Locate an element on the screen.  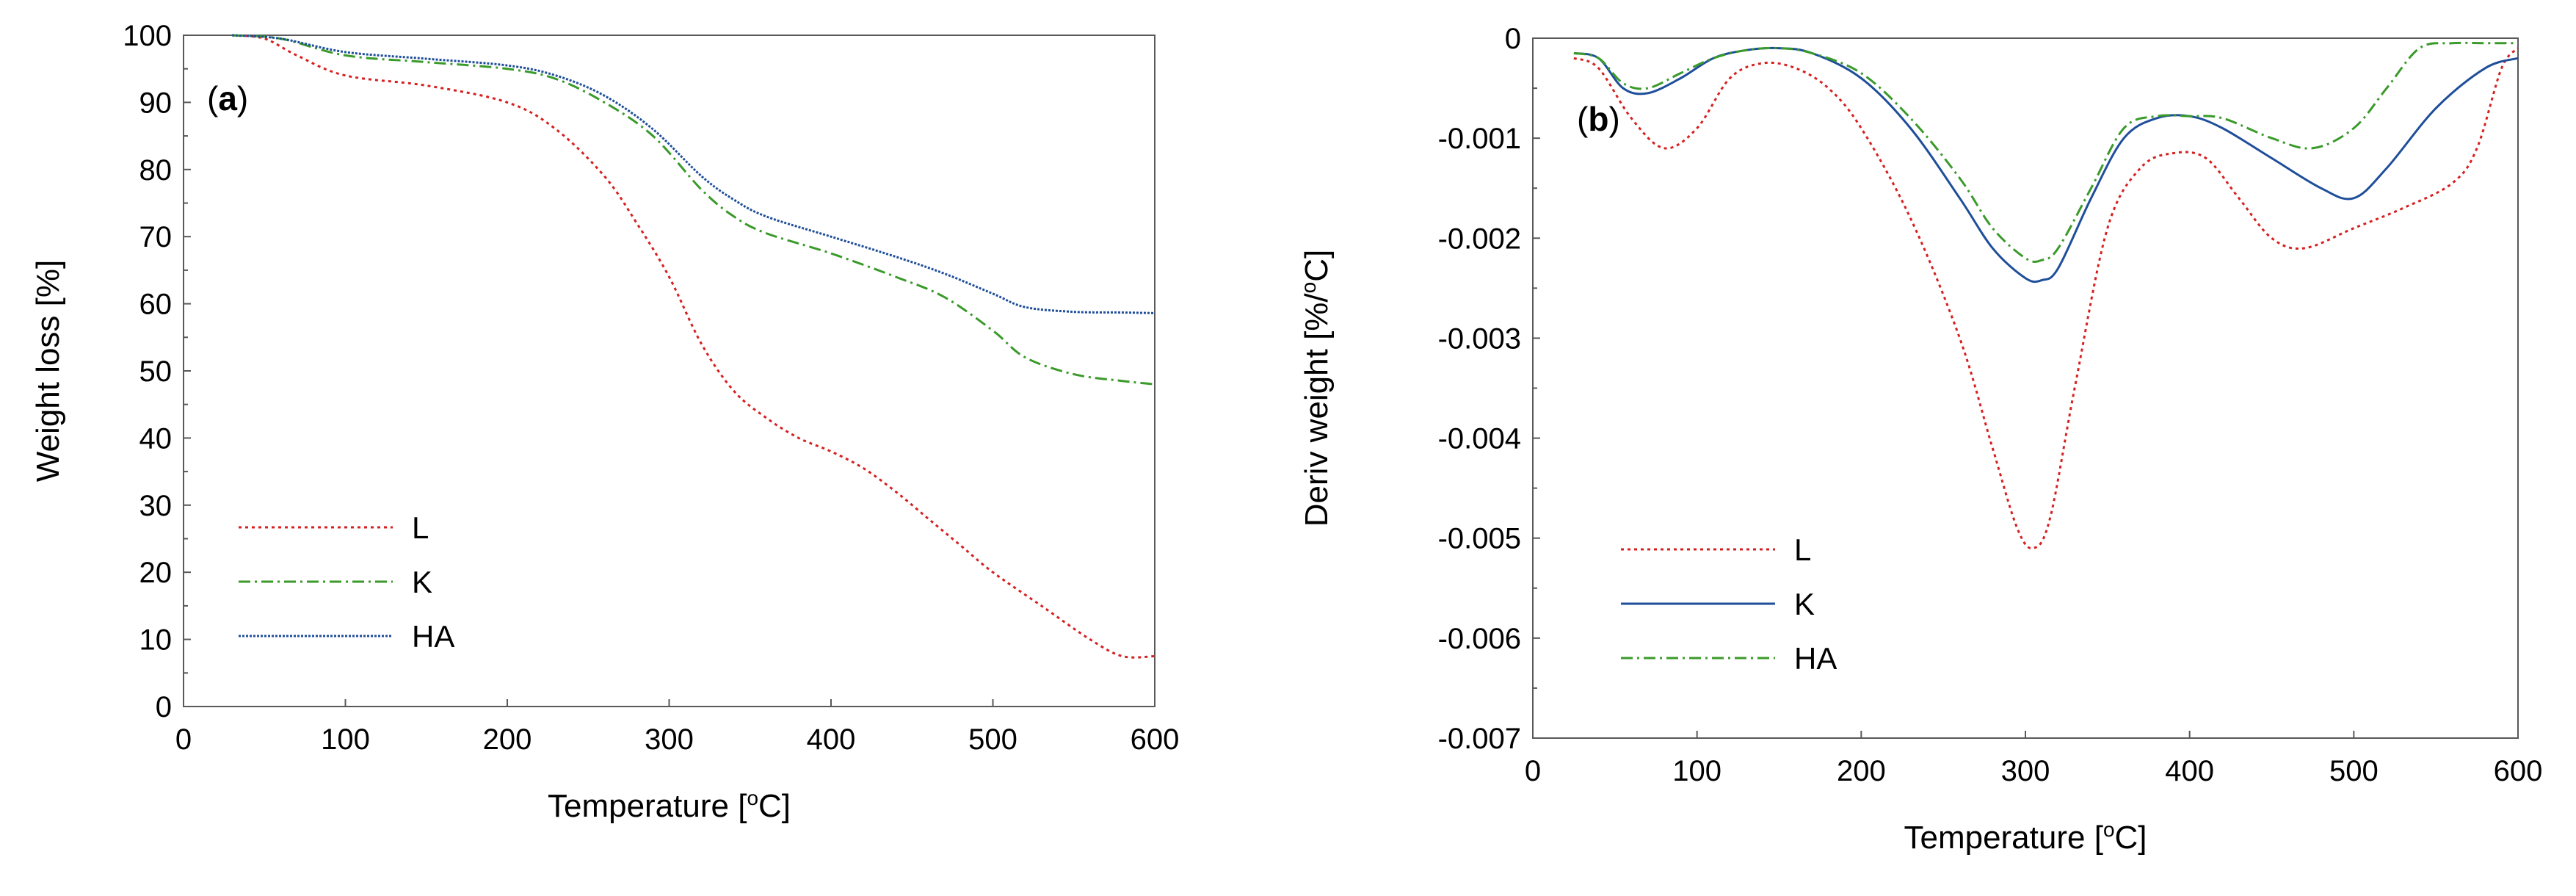
y-tick-label-a: 80 is located at coordinates (156, 170).